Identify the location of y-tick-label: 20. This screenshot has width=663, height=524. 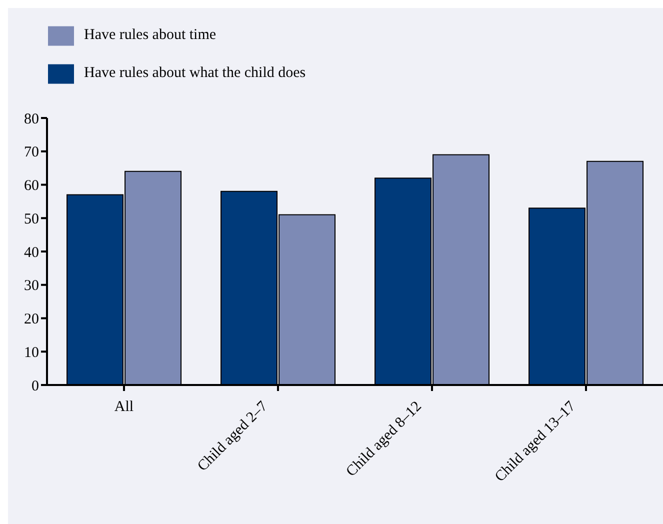
(31, 320).